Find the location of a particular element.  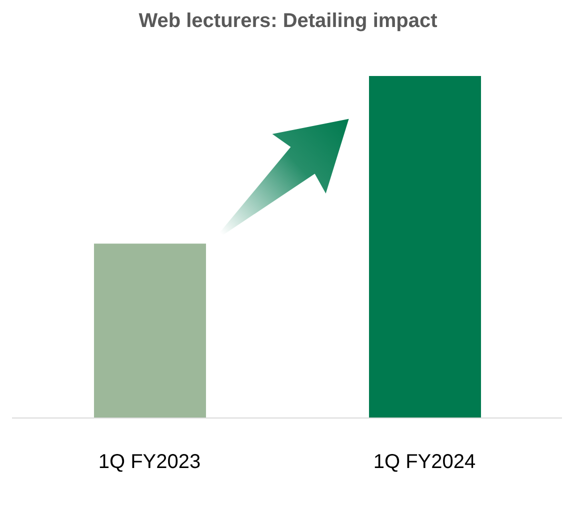

x-tick-label: 1Q FY2024 is located at coordinates (424, 462).